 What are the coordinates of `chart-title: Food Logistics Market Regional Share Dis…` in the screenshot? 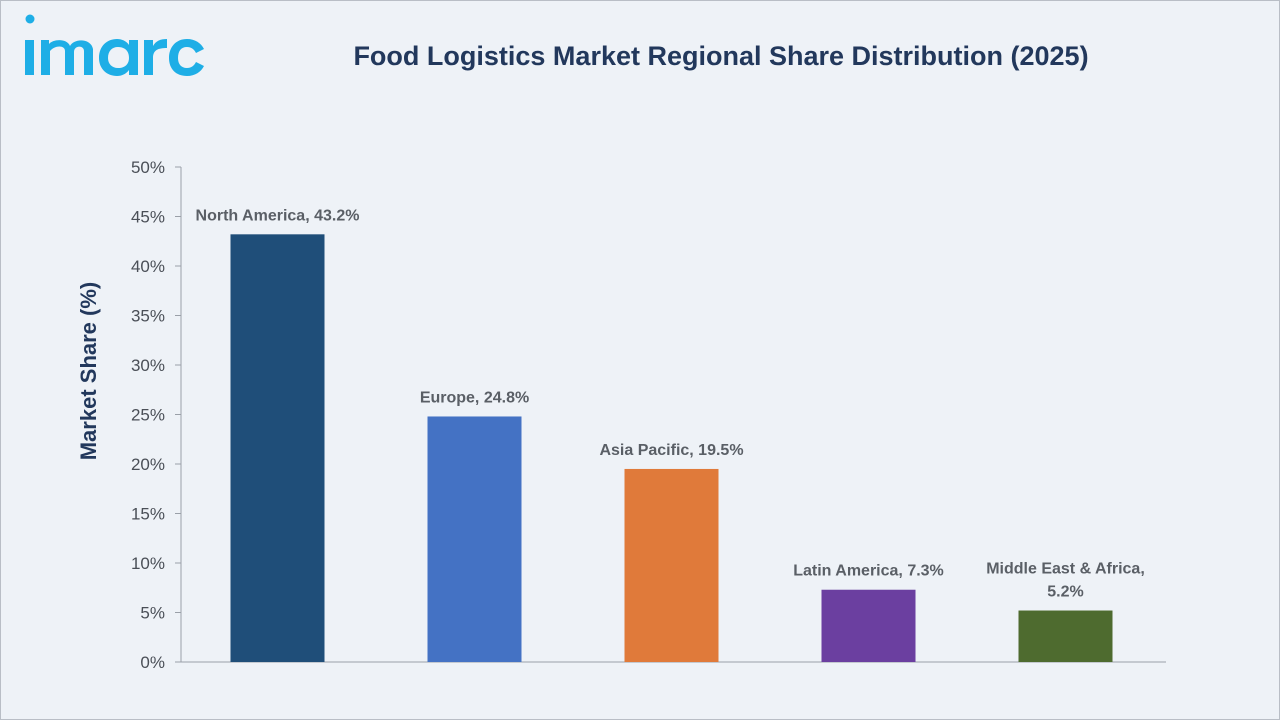 It's located at (721, 56).